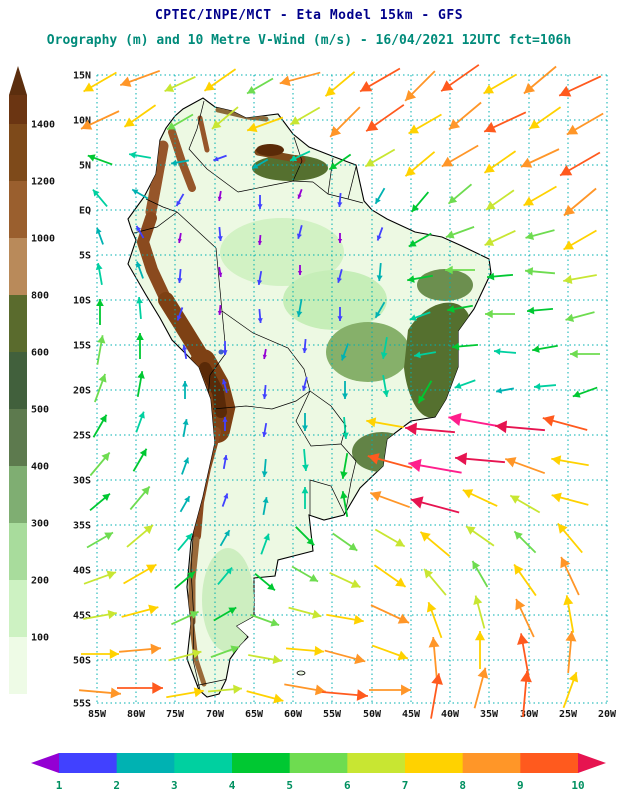  Describe the element at coordinates (411, 714) in the screenshot. I see `lon-label: 45W` at that location.